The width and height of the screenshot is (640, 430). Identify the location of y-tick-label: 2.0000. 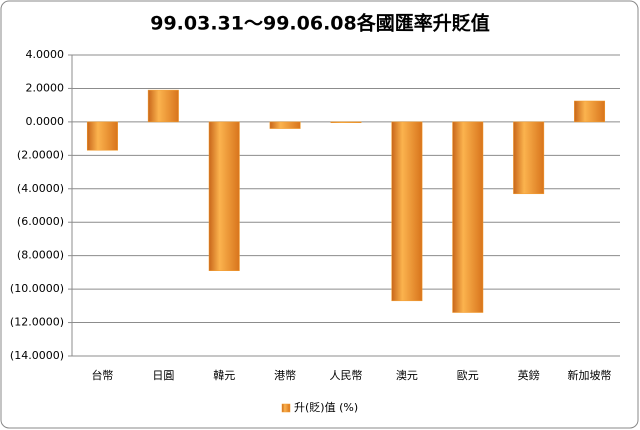
(45, 87).